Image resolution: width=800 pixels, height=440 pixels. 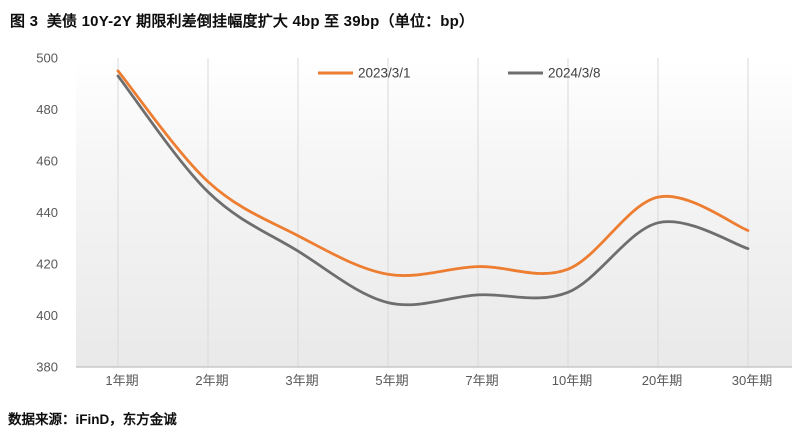 What do you see at coordinates (481, 380) in the screenshot?
I see `x-tick-label: 7年期` at bounding box center [481, 380].